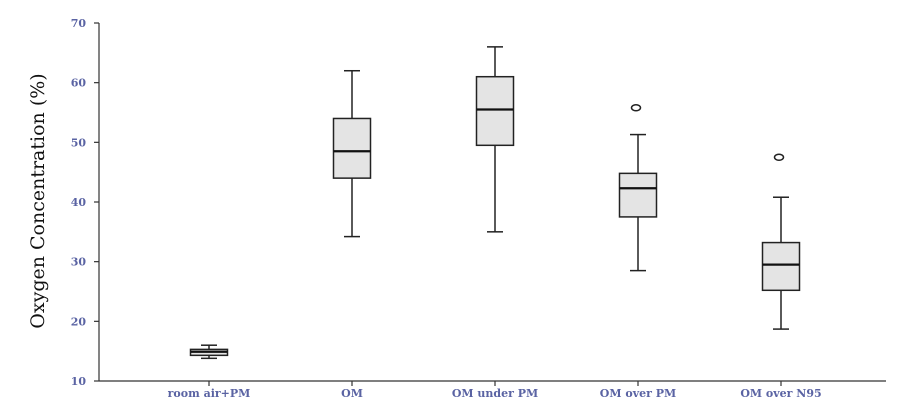  What do you see at coordinates (79, 83) in the screenshot?
I see `y-tick-label: 60` at bounding box center [79, 83].